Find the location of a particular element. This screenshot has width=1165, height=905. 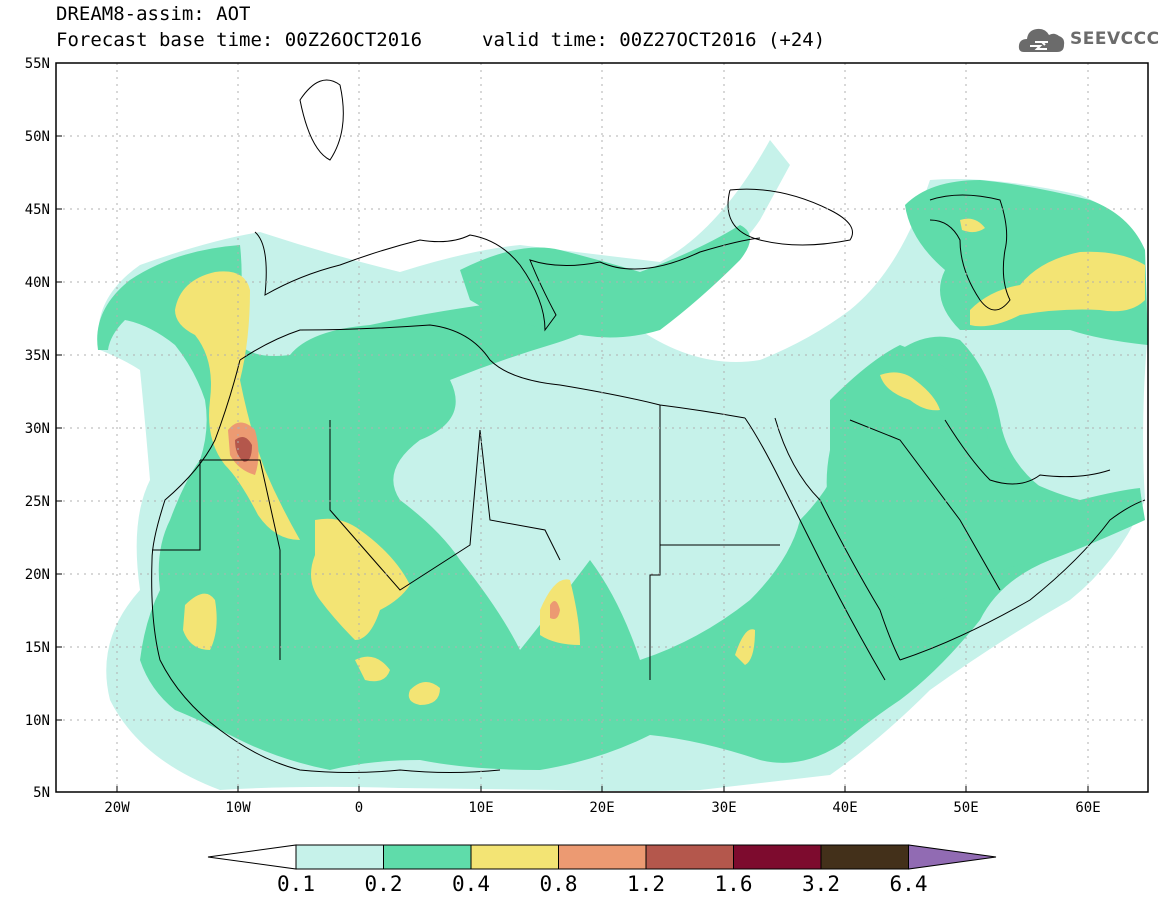

lat-label: 30N is located at coordinates (37, 429).